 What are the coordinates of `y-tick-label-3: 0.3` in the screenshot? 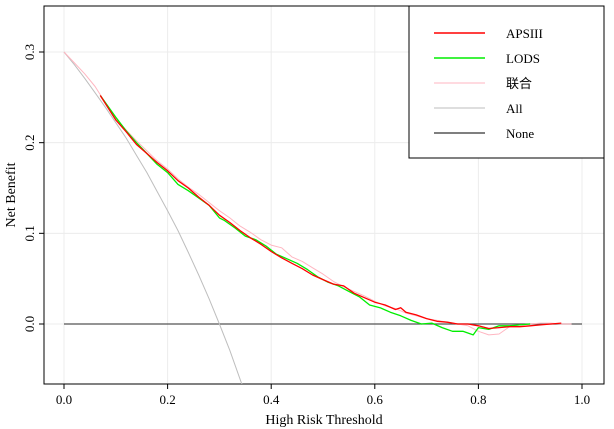 It's located at (29, 52).